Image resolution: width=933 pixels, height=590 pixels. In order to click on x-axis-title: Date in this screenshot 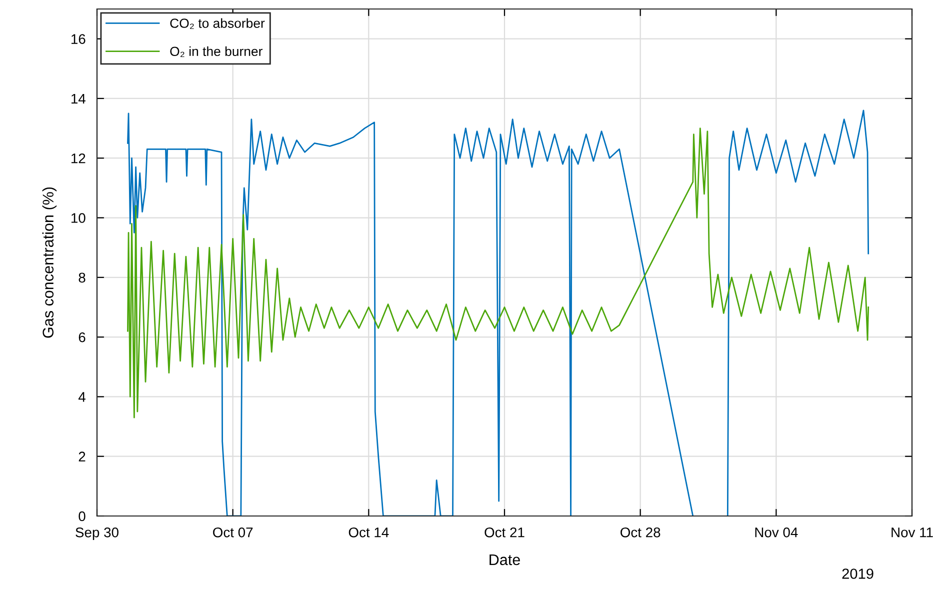, I will do `click(505, 560)`.